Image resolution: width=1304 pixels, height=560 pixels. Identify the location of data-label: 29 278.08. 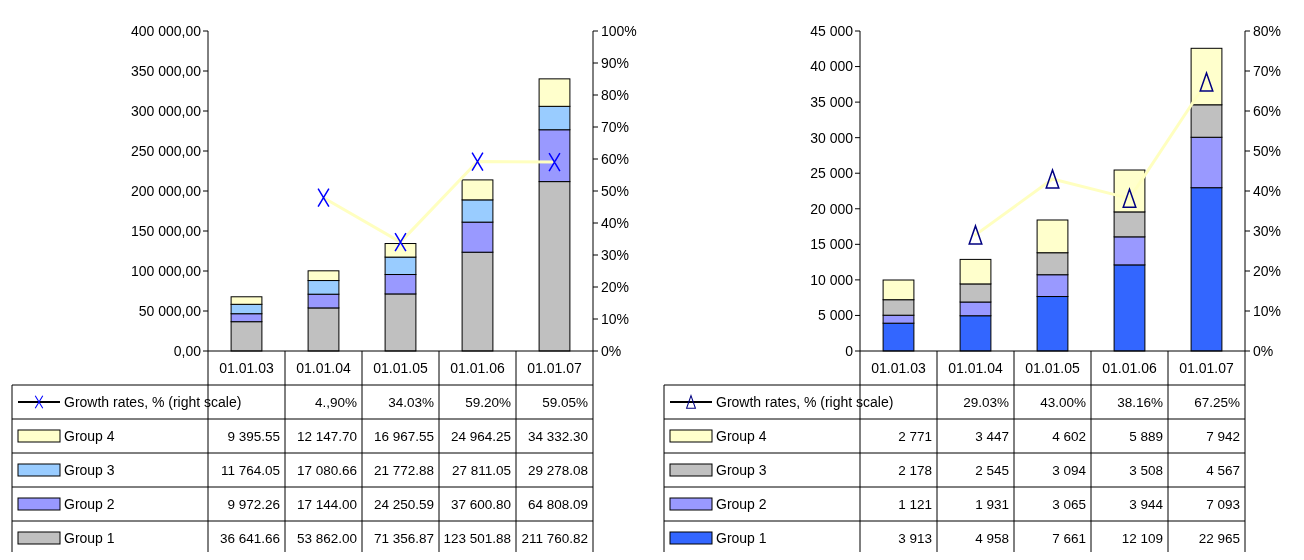
(557, 470).